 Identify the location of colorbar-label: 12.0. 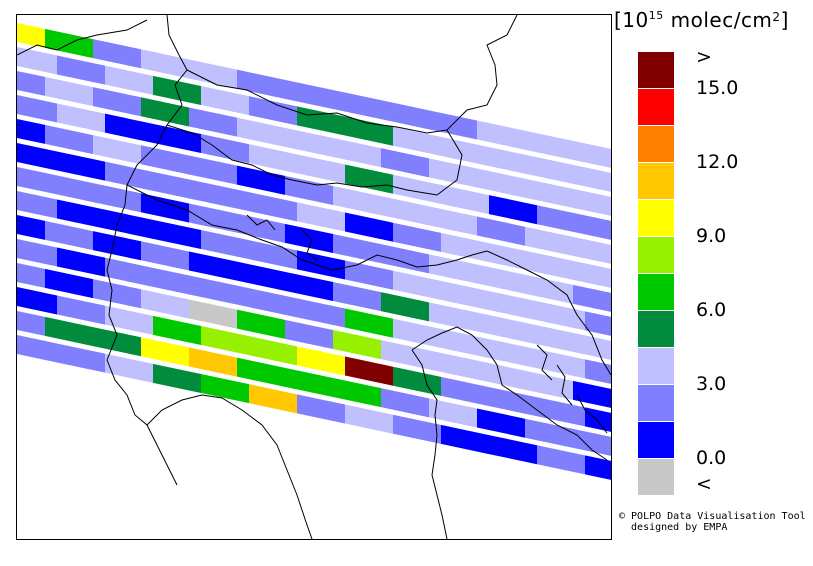
(717, 162).